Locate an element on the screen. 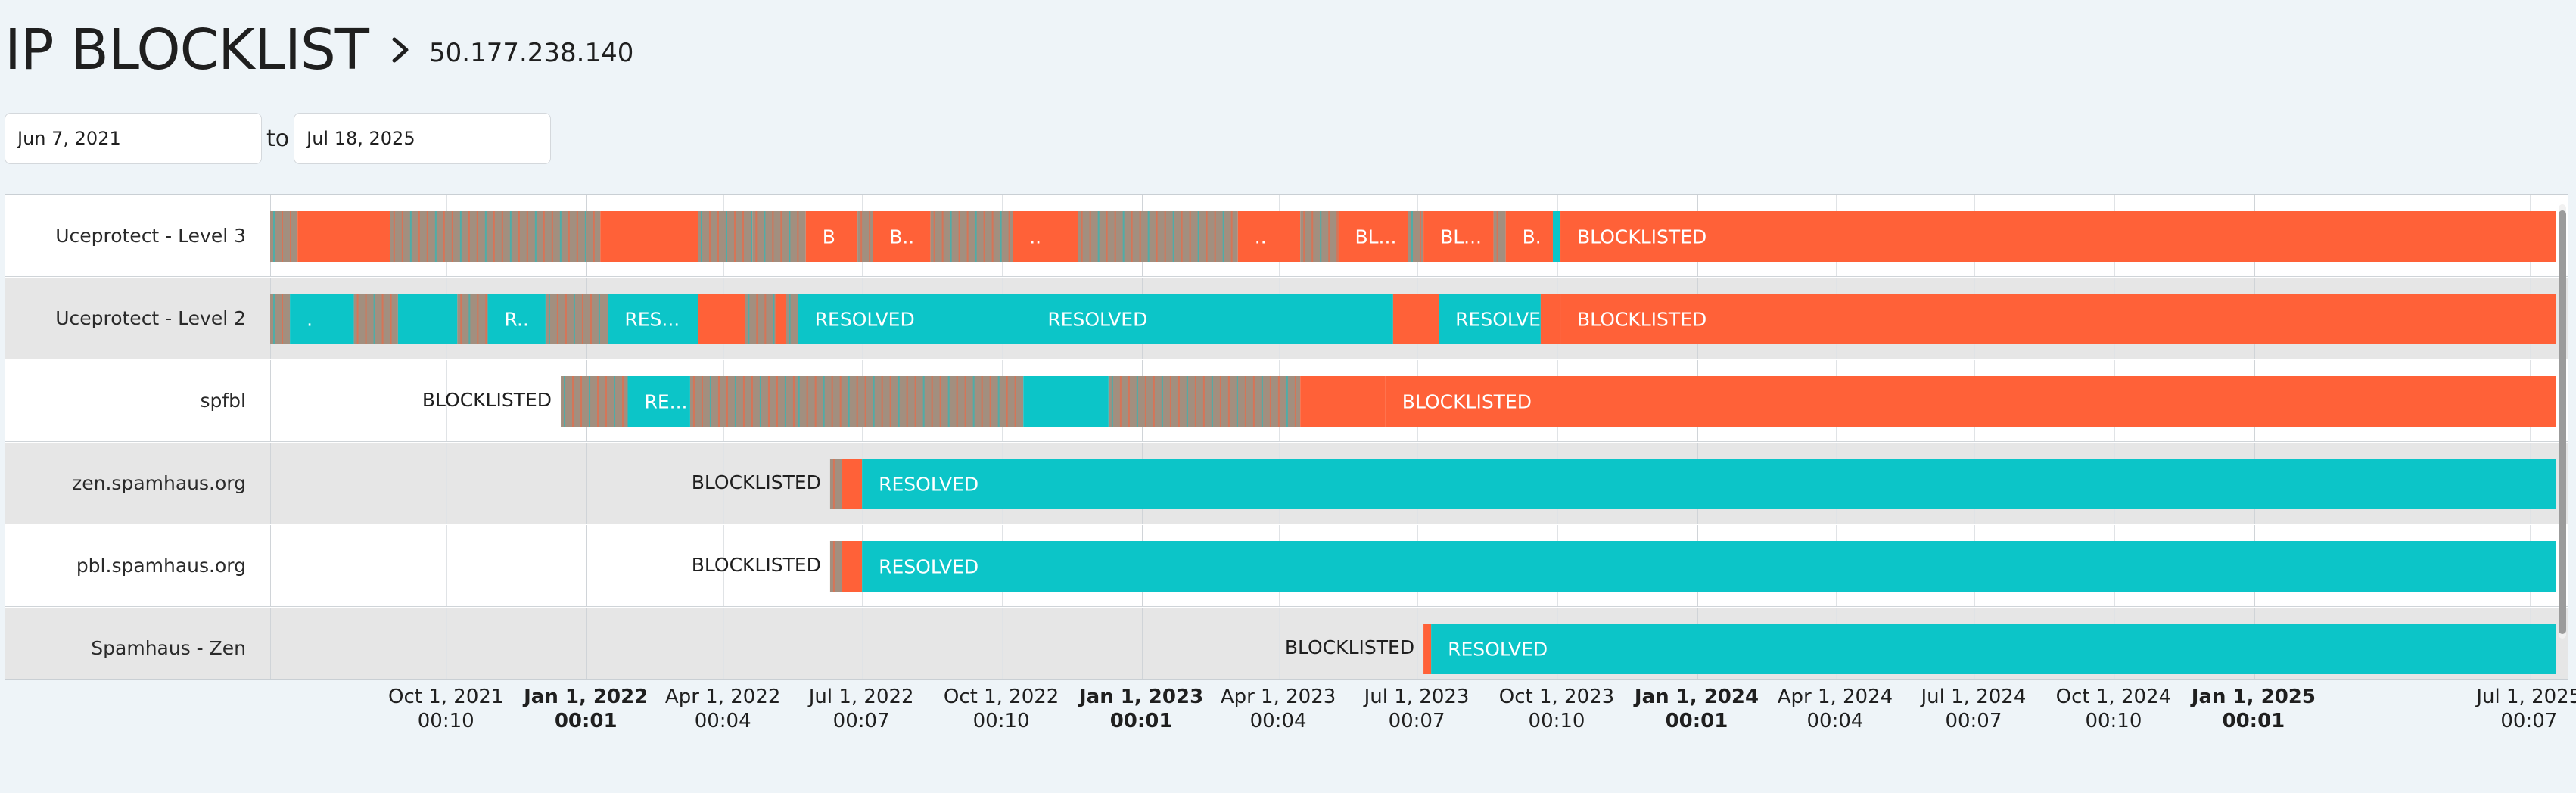  tick-time: 00:10 is located at coordinates (2113, 721).